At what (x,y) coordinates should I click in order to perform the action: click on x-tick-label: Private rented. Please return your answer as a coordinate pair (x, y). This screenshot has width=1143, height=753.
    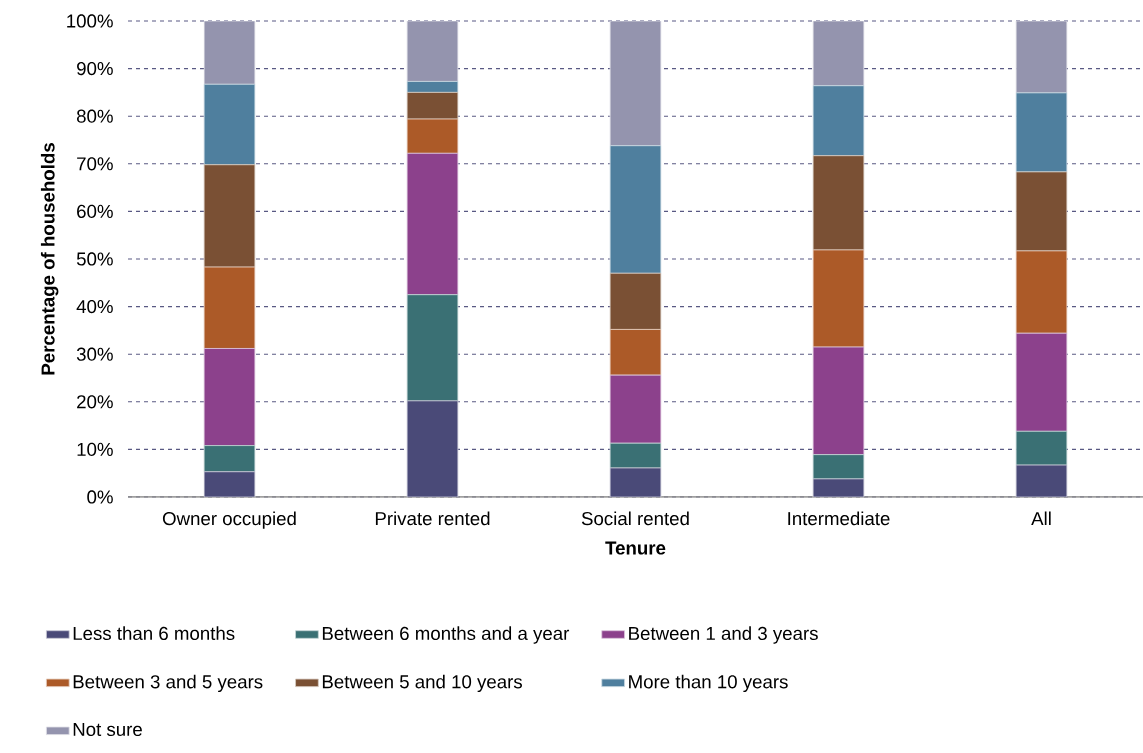
    Looking at the image, I should click on (432, 518).